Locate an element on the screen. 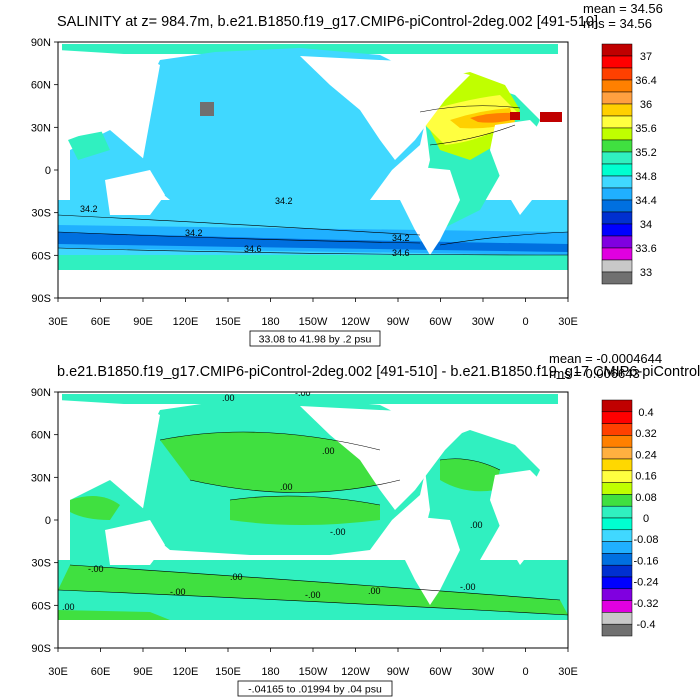 The width and height of the screenshot is (700, 700). lat-label: 60N is located at coordinates (41, 436).